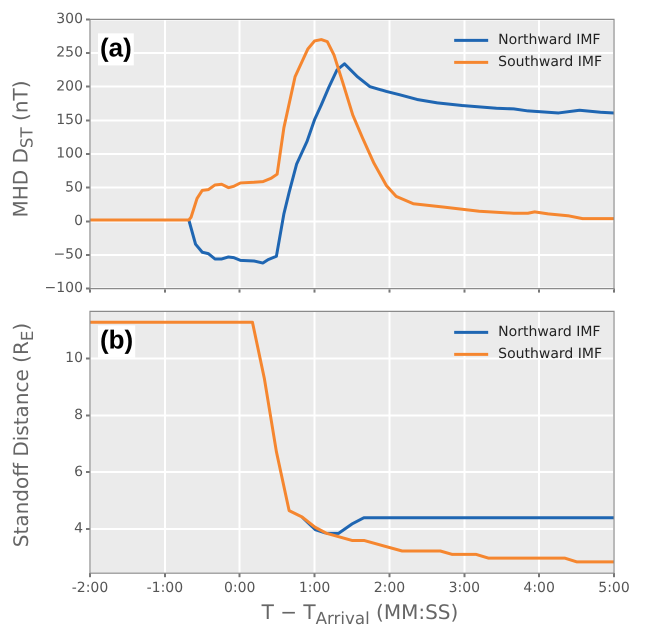 This screenshot has height=644, width=648. What do you see at coordinates (314, 588) in the screenshot?
I see `x-tick-label: 1:00` at bounding box center [314, 588].